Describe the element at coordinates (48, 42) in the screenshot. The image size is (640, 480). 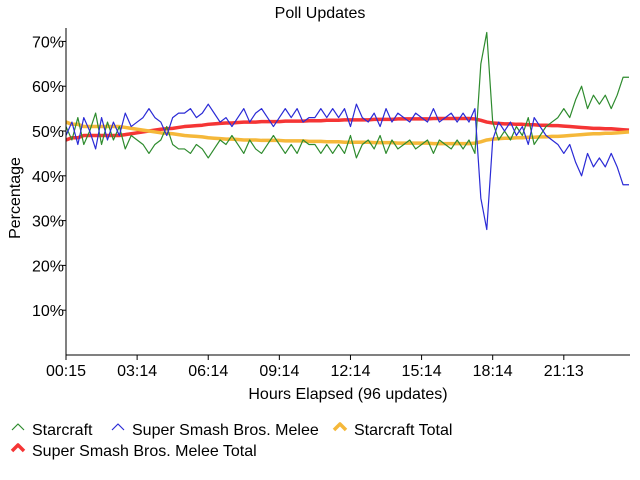
I see `y-tick-label: 70%` at that location.